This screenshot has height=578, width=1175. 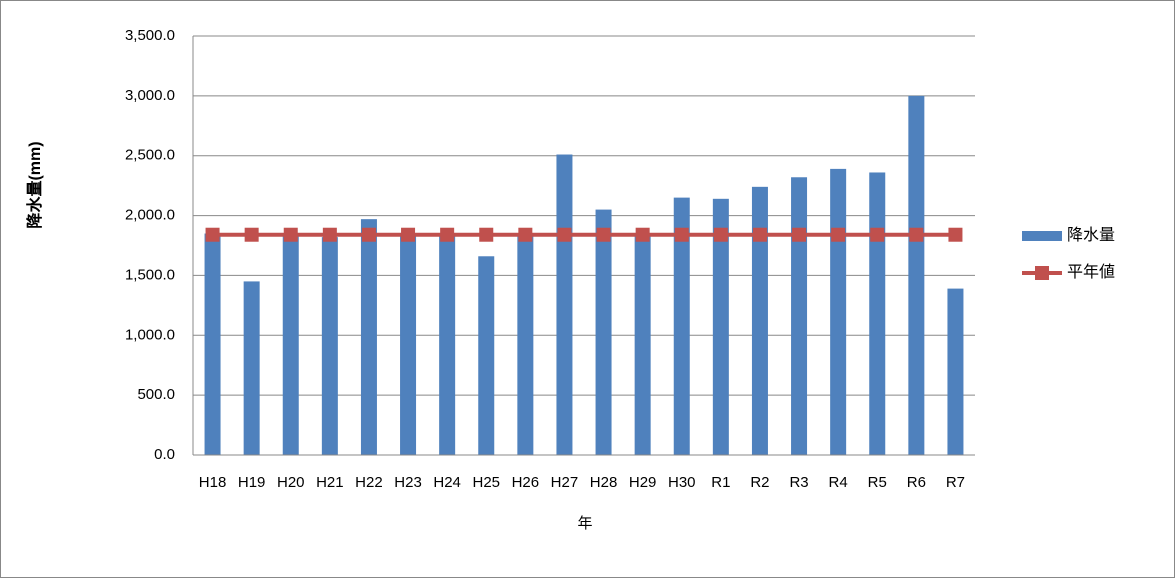 I want to click on x-tick-label: R6, so click(x=916, y=482).